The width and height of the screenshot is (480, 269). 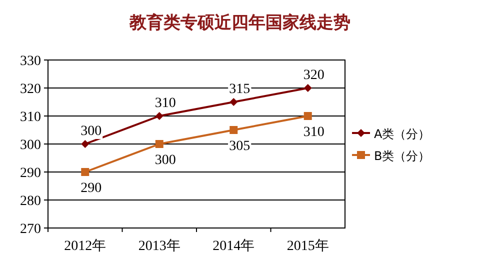 What do you see at coordinates (30, 89) in the screenshot?
I see `y-tick-label: 320` at bounding box center [30, 89].